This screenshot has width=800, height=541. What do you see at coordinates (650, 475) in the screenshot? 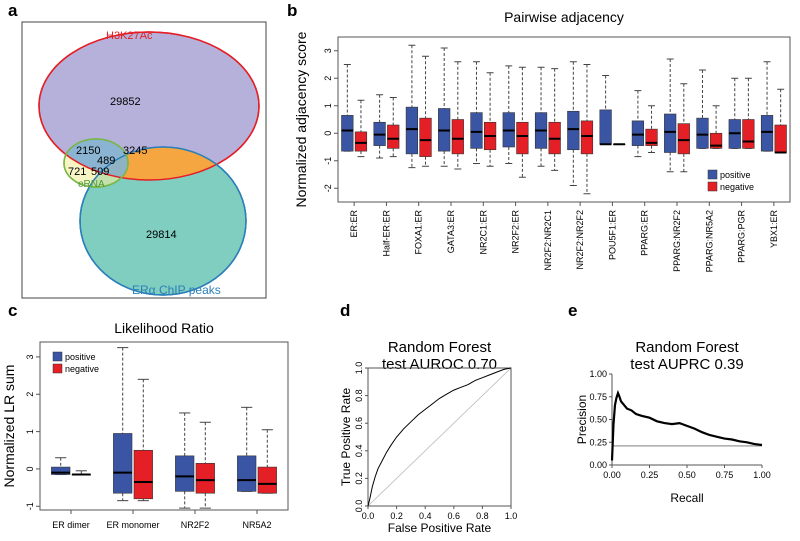
I see `x-tick-label: 0.25` at bounding box center [650, 475].